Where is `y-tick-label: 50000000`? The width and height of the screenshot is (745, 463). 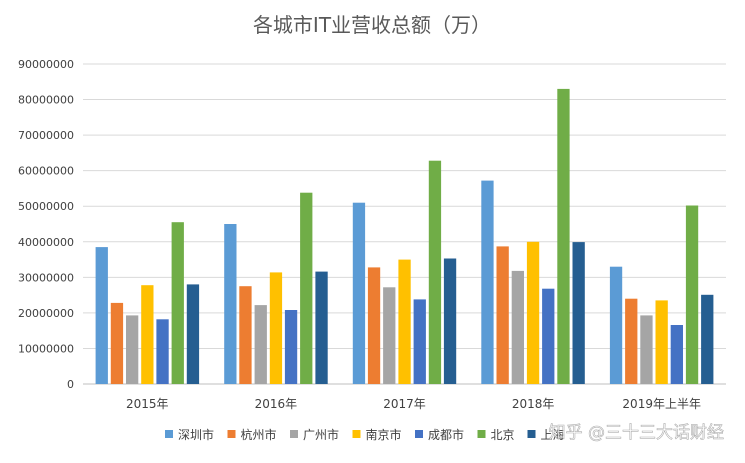 y-tick-label: 50000000 is located at coordinates (46, 206).